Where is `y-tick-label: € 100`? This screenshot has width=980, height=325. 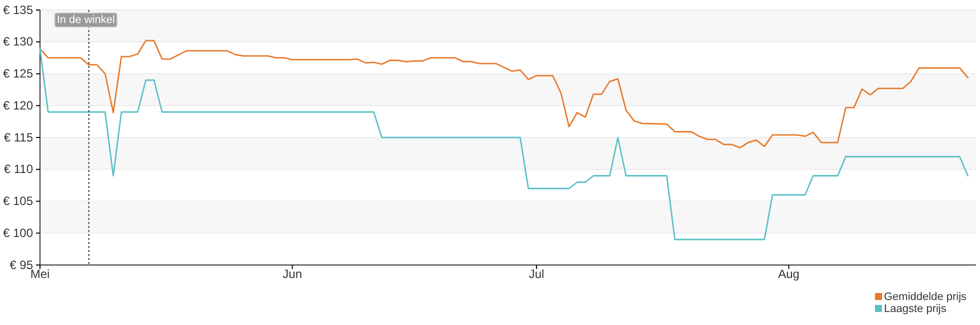
y-tick-label: € 100 is located at coordinates (18, 233).